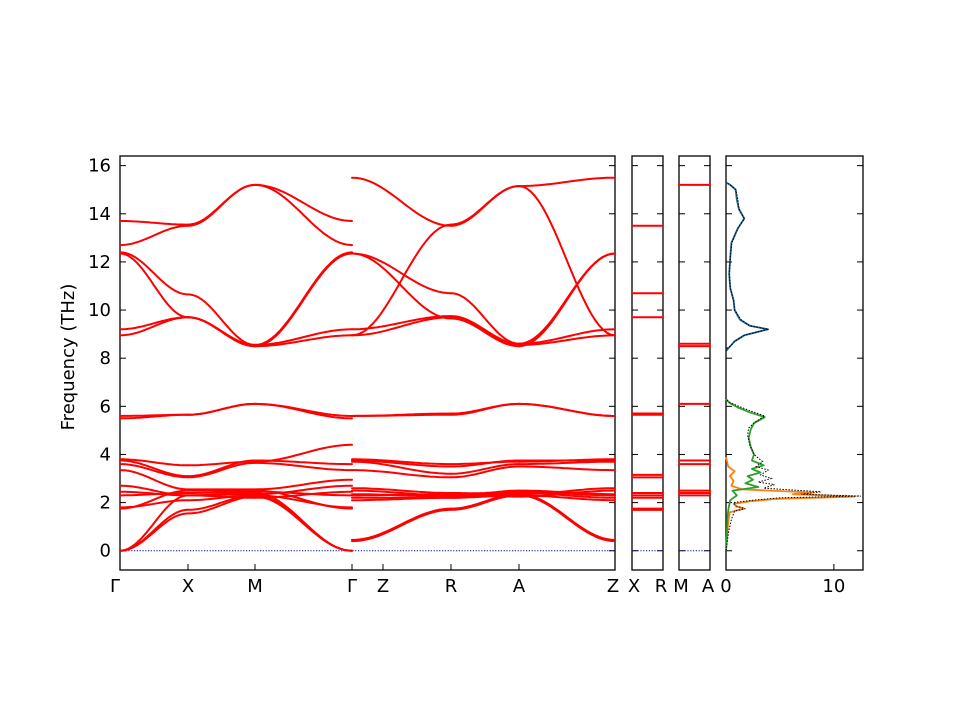 This screenshot has width=960, height=720. I want to click on band-Γ-X-13, so click(154, 416).